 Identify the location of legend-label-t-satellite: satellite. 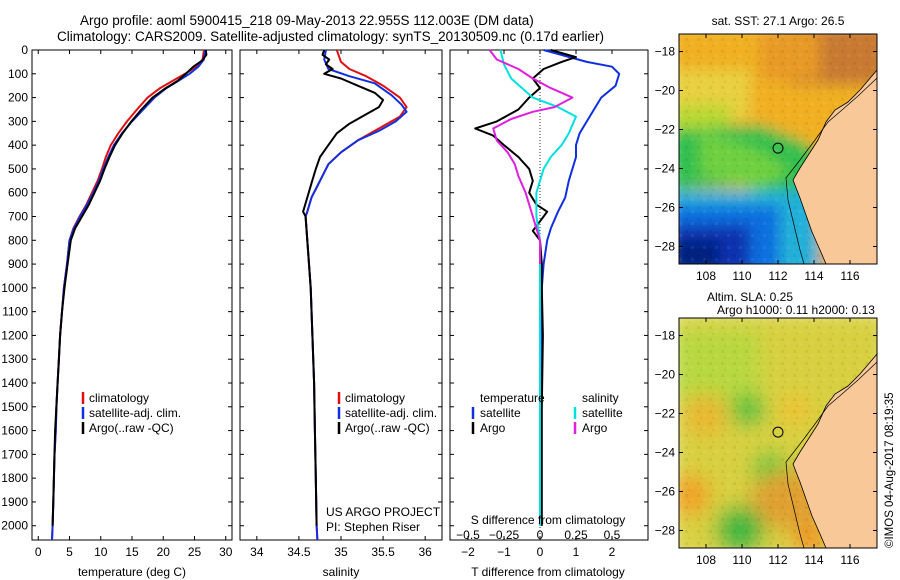
(500, 413).